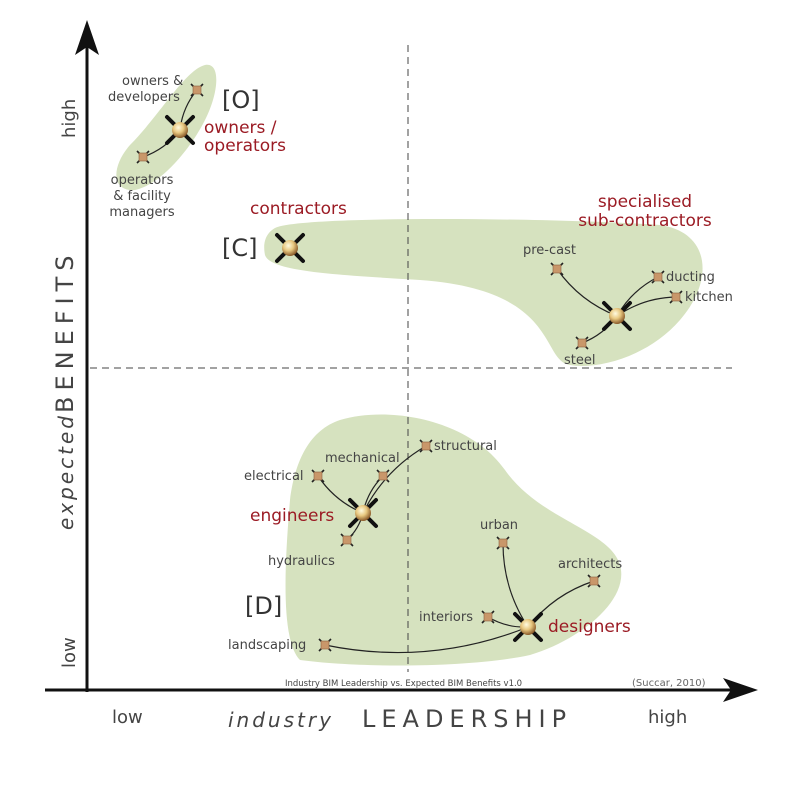  Describe the element at coordinates (426, 640) in the screenshot. I see `link-landscaping` at that location.